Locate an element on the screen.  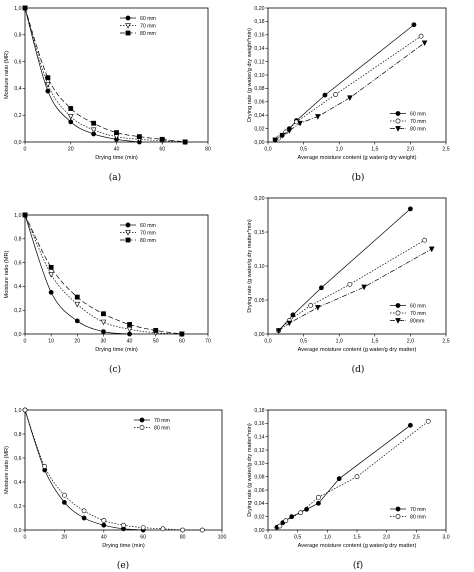
y-tick-label: 0,14 is located at coordinates (259, 437).